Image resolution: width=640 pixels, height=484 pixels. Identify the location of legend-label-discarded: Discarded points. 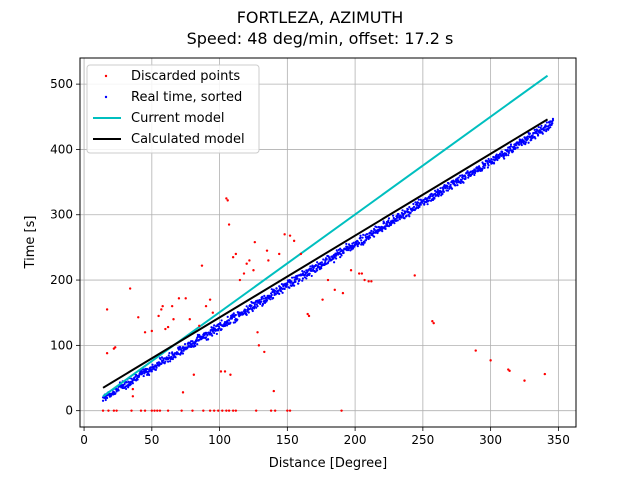
(185, 76).